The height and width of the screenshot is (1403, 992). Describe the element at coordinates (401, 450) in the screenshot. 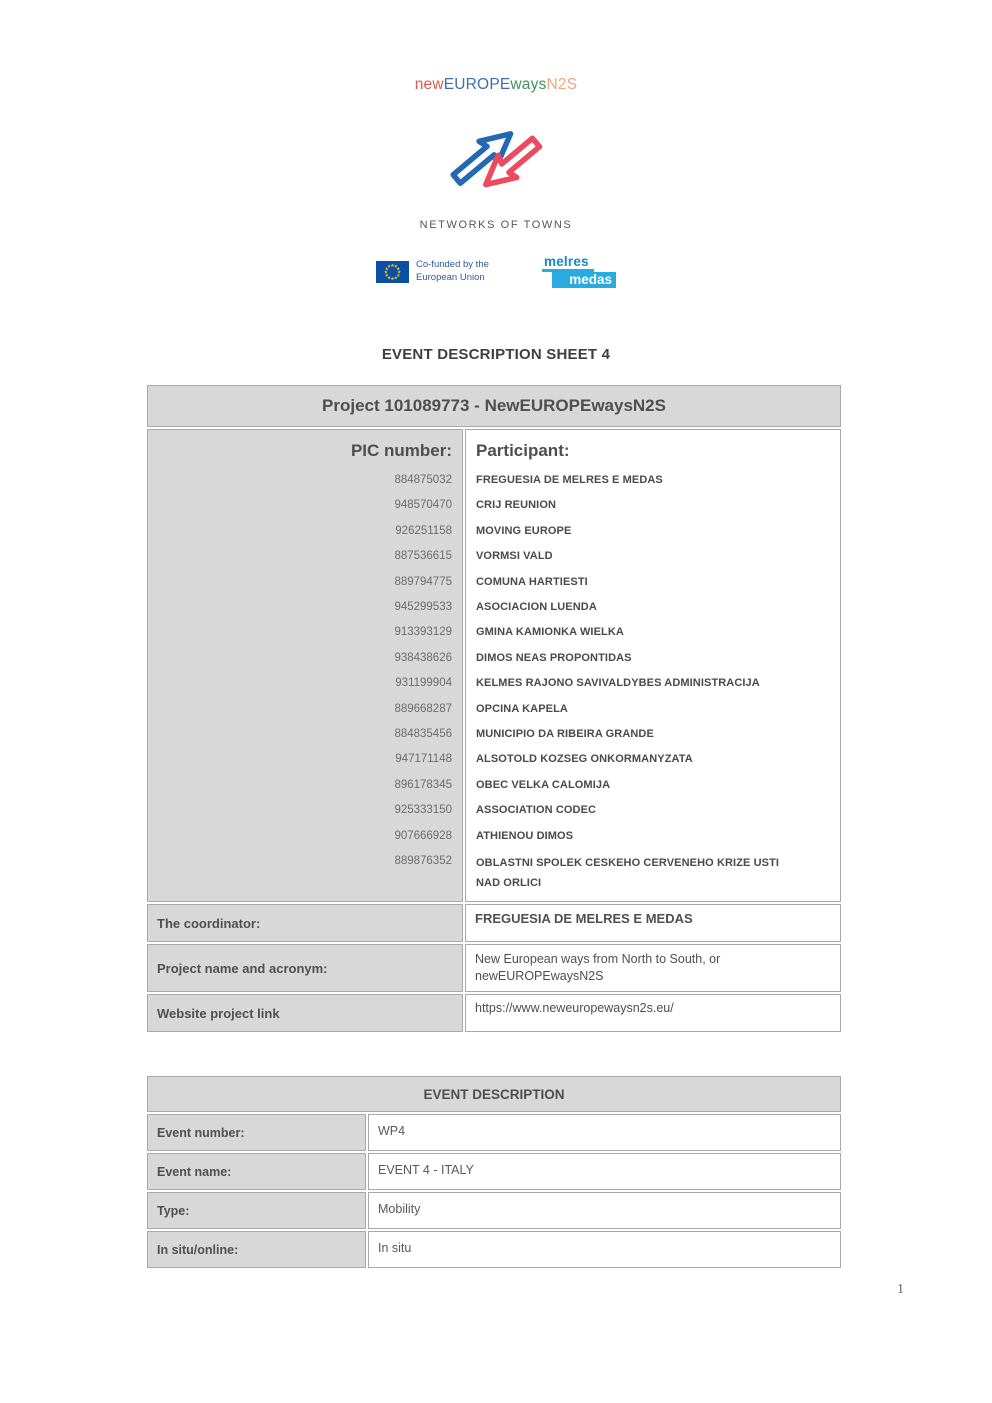

I see `pic-number-header: PIC number:` at that location.